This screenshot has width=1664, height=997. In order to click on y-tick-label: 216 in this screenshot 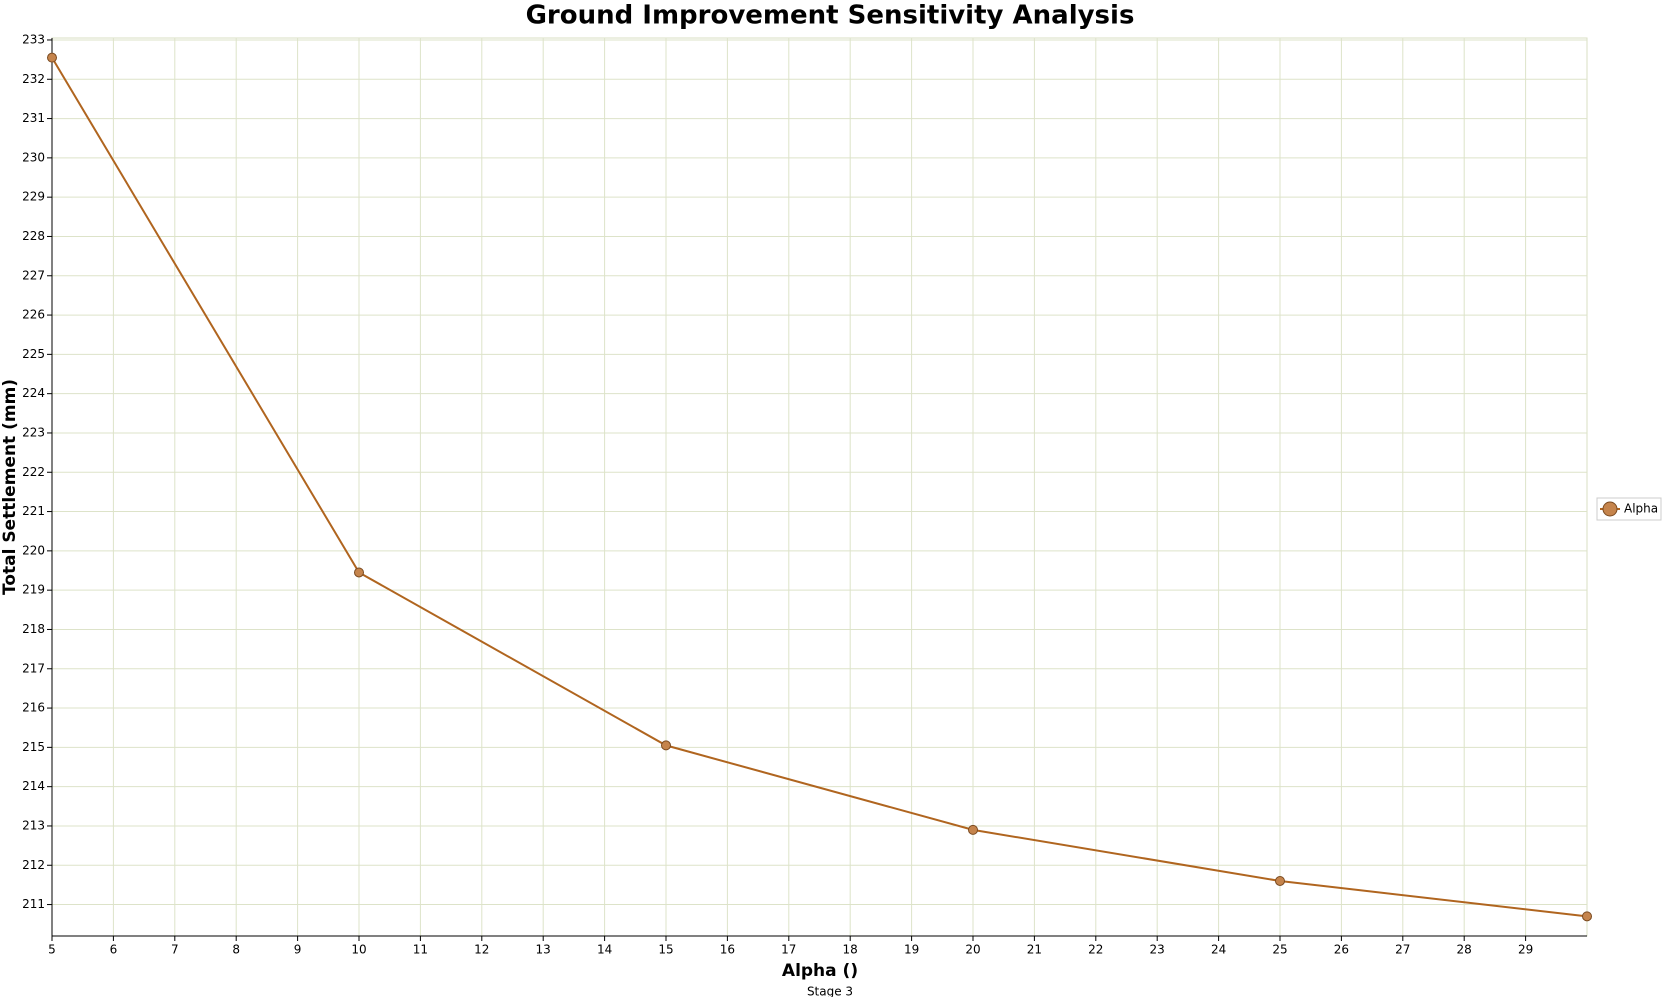, I will do `click(33, 708)`.